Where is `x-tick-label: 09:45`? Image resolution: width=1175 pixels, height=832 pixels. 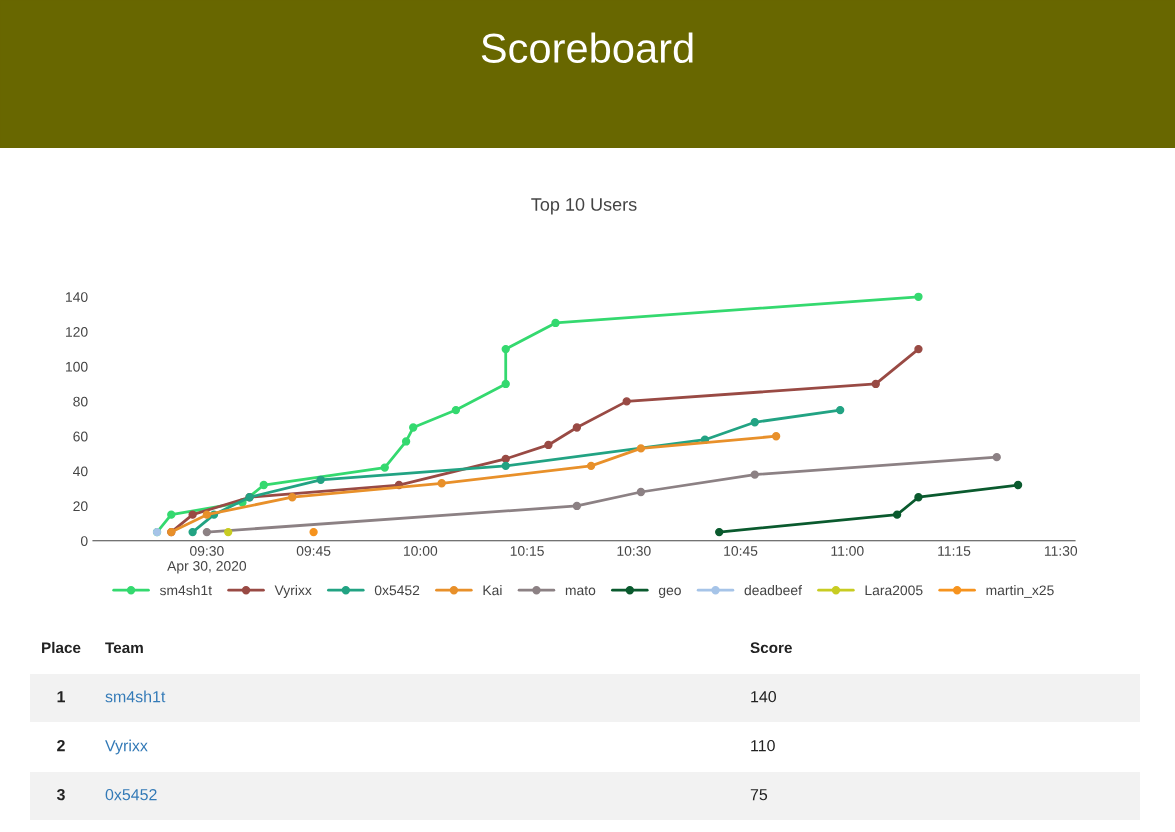 x-tick-label: 09:45 is located at coordinates (313, 551).